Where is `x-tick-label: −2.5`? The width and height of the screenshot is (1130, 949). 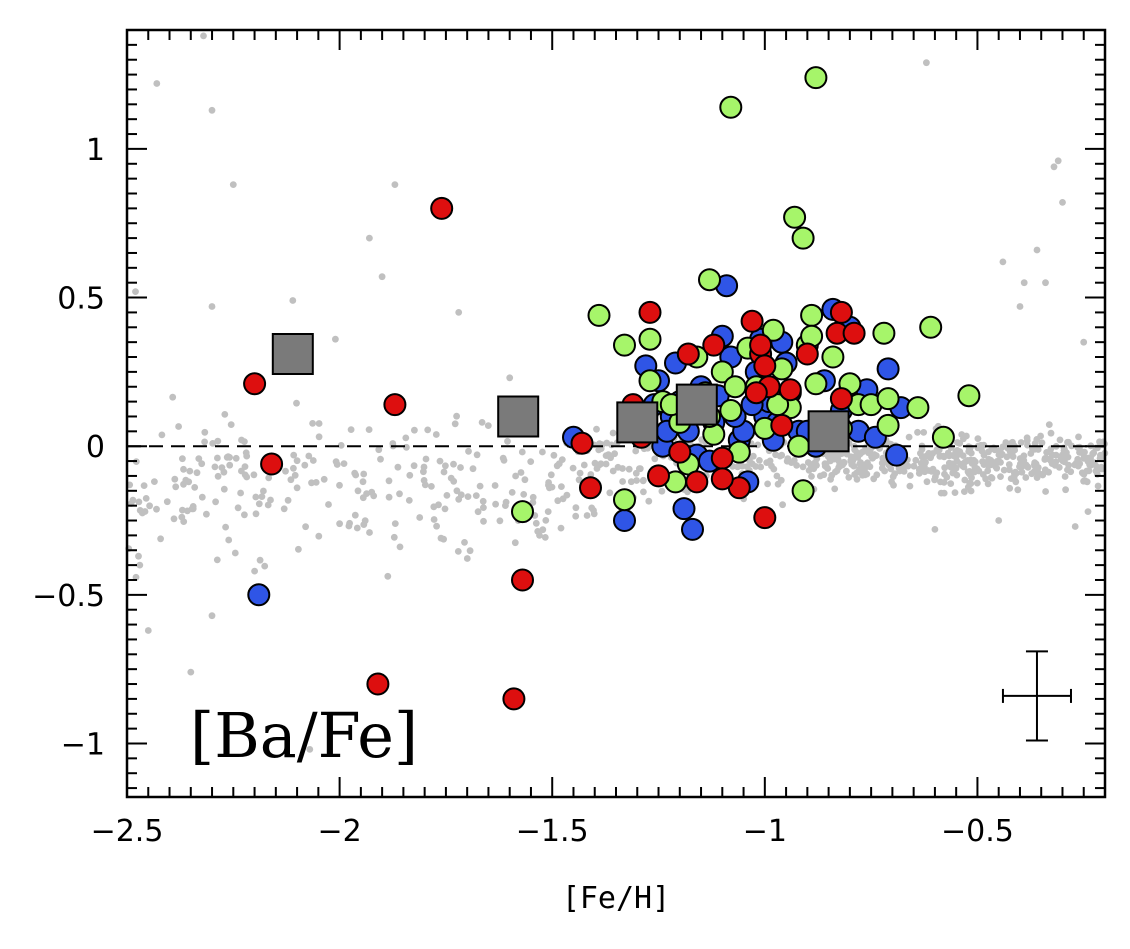
x-tick-label: −2.5 is located at coordinates (127, 831).